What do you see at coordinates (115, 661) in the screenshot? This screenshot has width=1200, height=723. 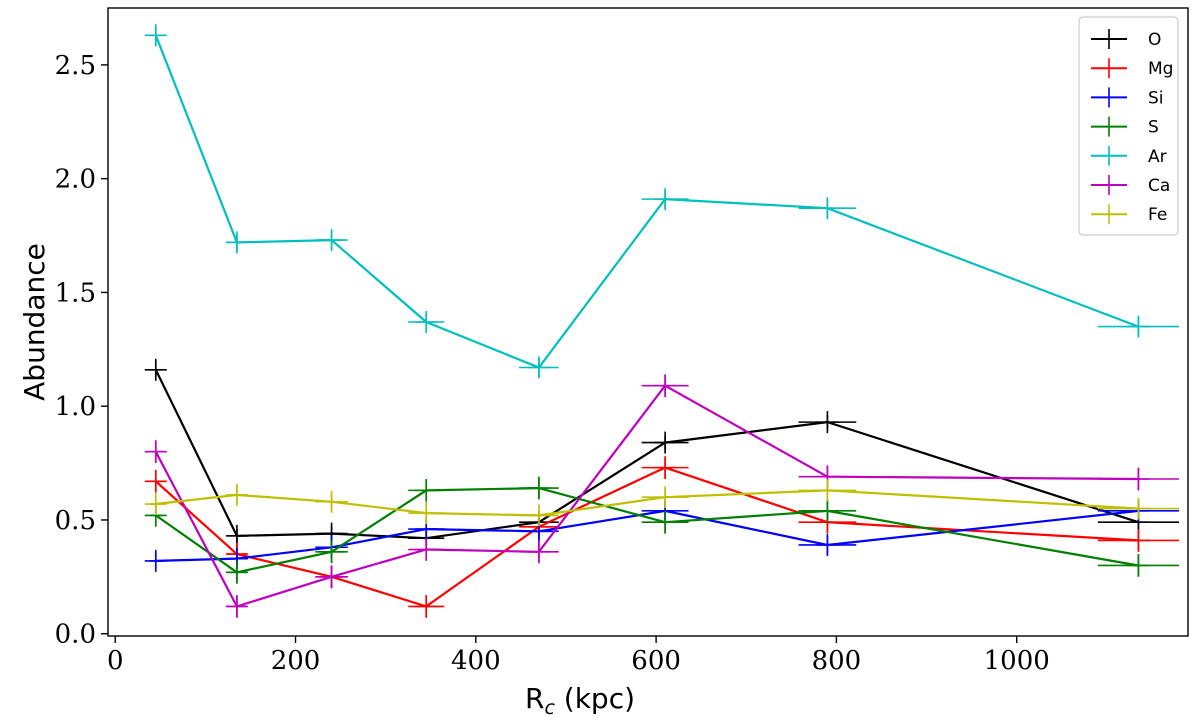 I see `x-tick-label-0: 0` at bounding box center [115, 661].